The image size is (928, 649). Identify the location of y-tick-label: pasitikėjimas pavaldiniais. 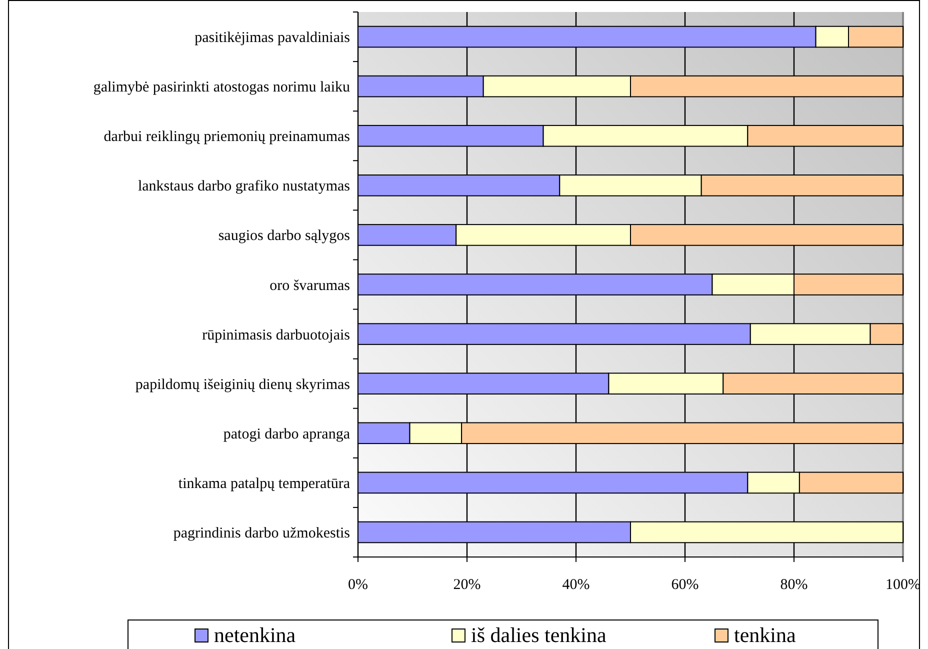
(272, 38).